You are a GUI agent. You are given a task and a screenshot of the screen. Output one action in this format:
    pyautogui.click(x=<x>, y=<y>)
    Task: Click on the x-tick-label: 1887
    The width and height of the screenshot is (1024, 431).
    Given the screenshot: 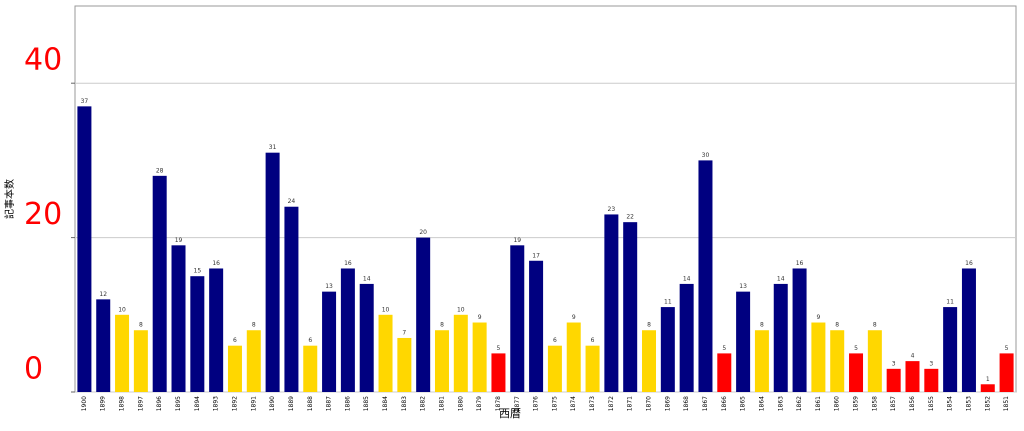 What is the action you would take?
    pyautogui.click(x=329, y=403)
    